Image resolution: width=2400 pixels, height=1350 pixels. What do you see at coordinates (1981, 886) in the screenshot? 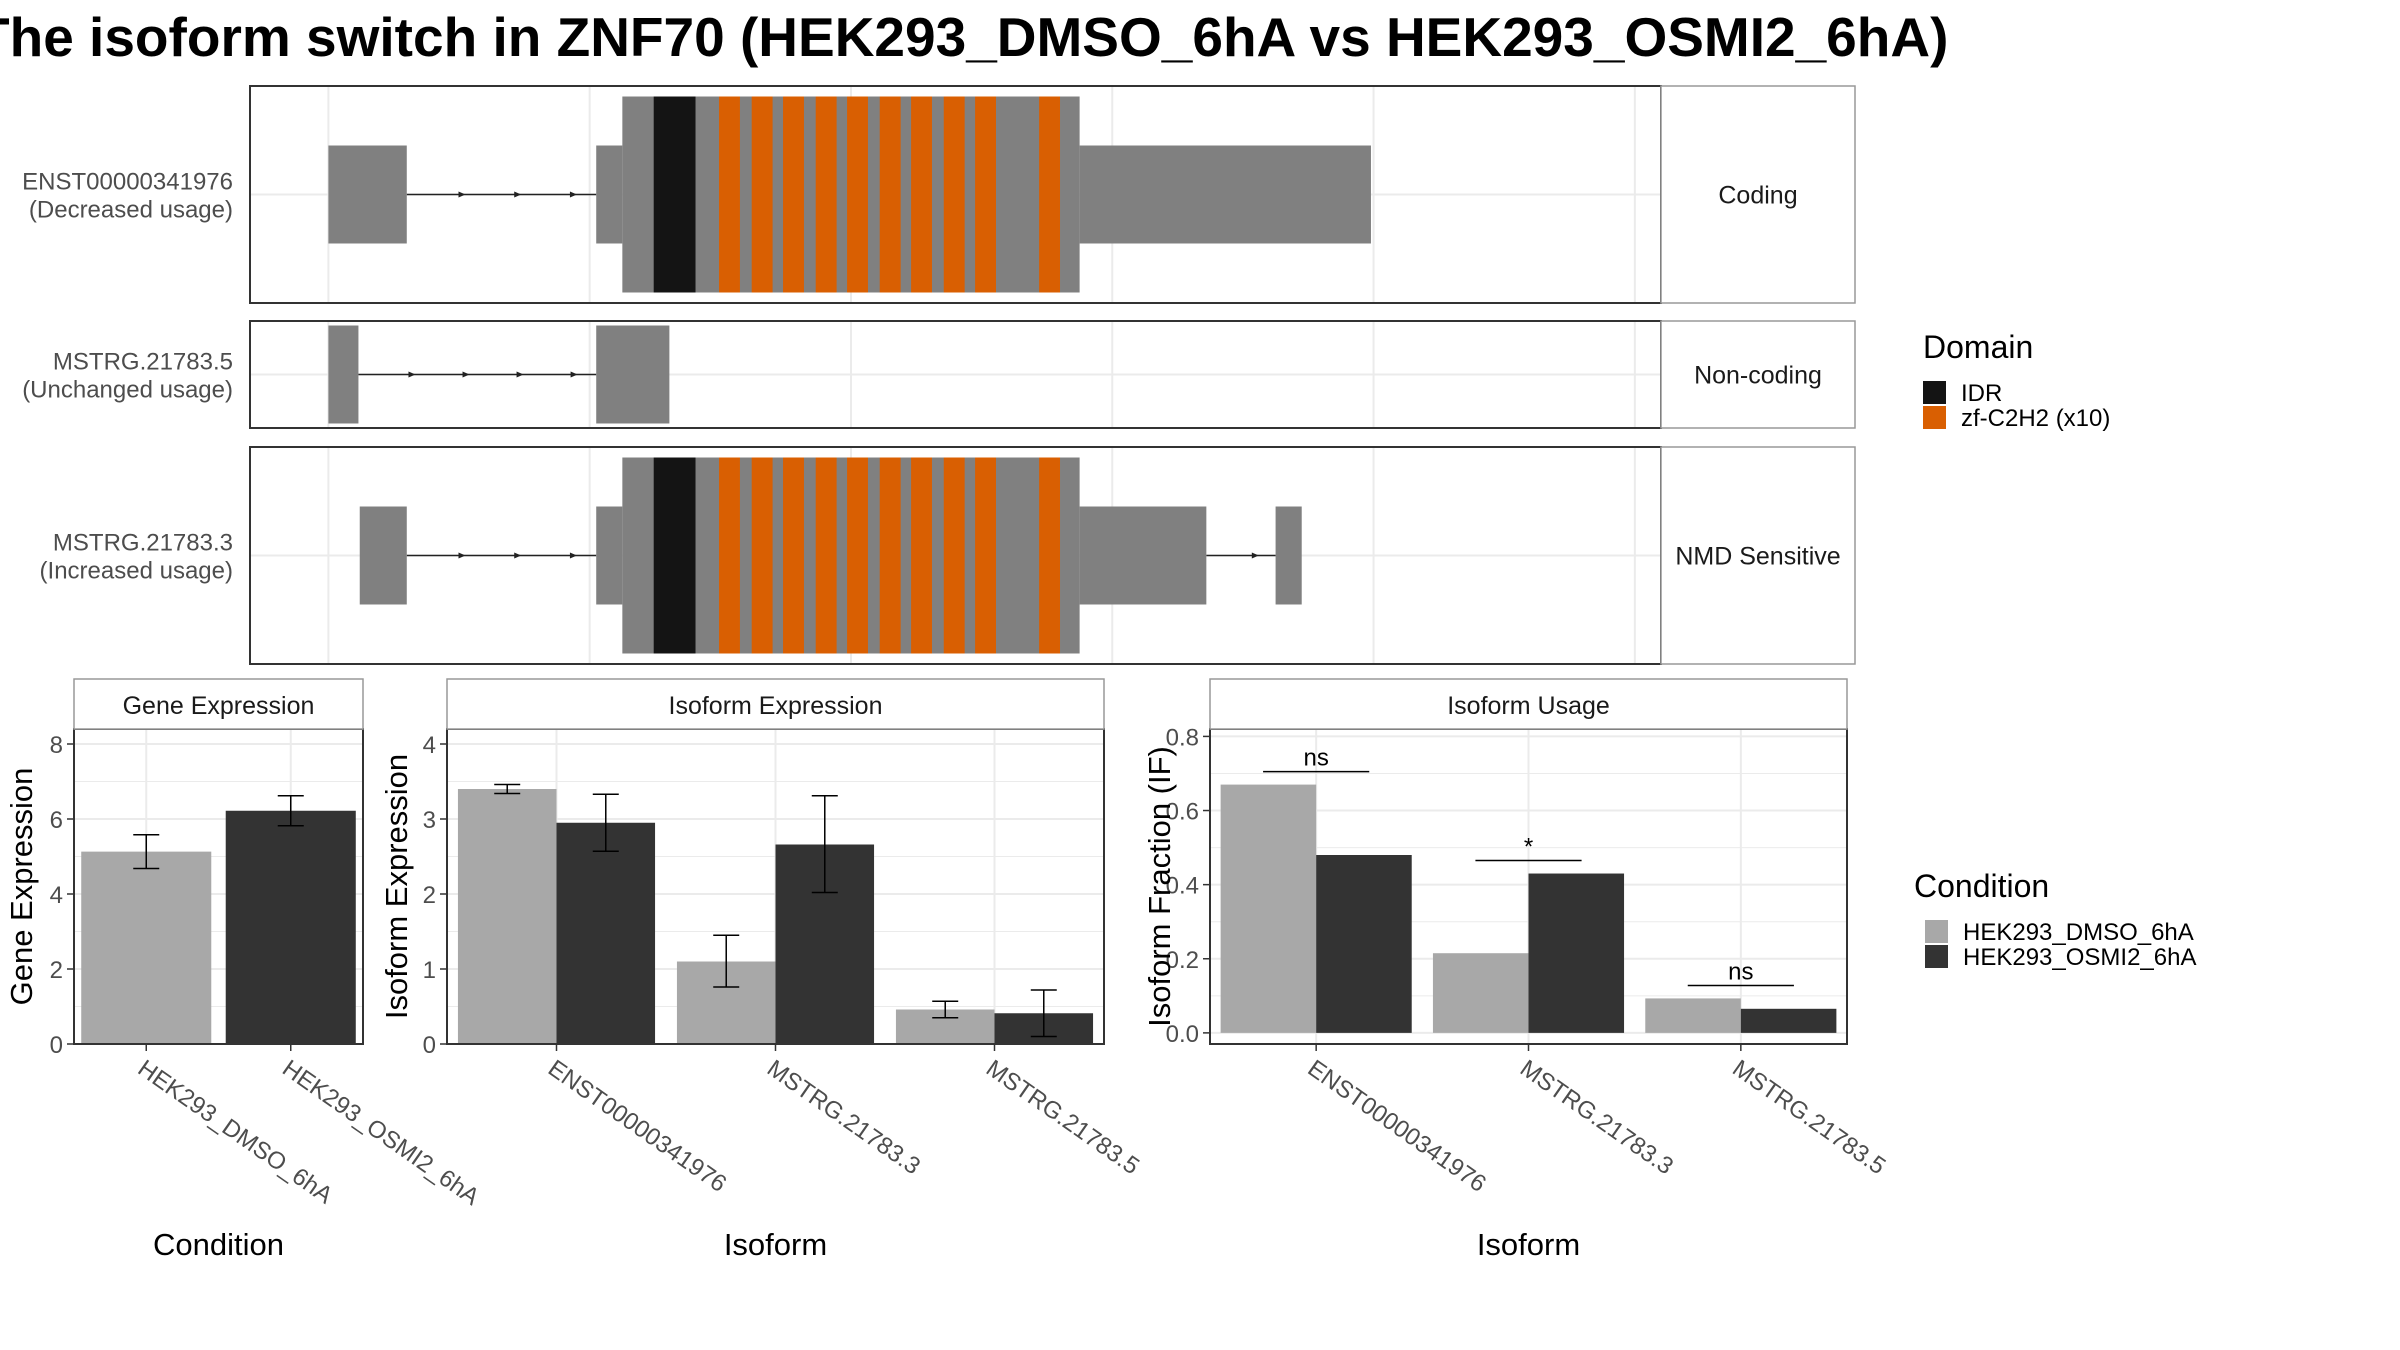
I see `condition-legend-title: Condition` at bounding box center [1981, 886].